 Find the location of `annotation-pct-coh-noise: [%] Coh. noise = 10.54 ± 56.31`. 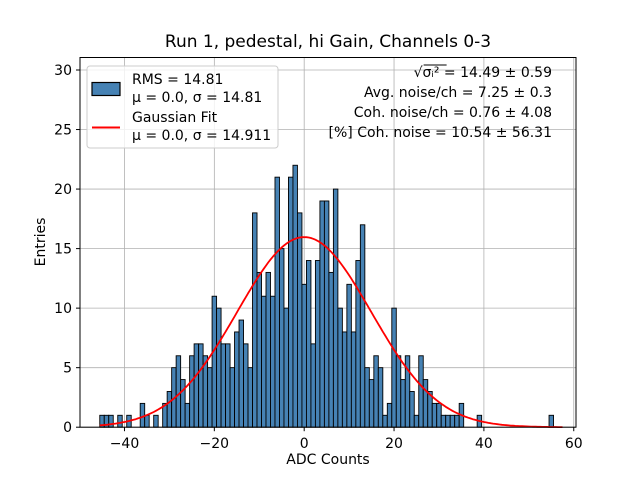

annotation-pct-coh-noise: [%] Coh. noise = 10.54 ± 56.31 is located at coordinates (440, 133).